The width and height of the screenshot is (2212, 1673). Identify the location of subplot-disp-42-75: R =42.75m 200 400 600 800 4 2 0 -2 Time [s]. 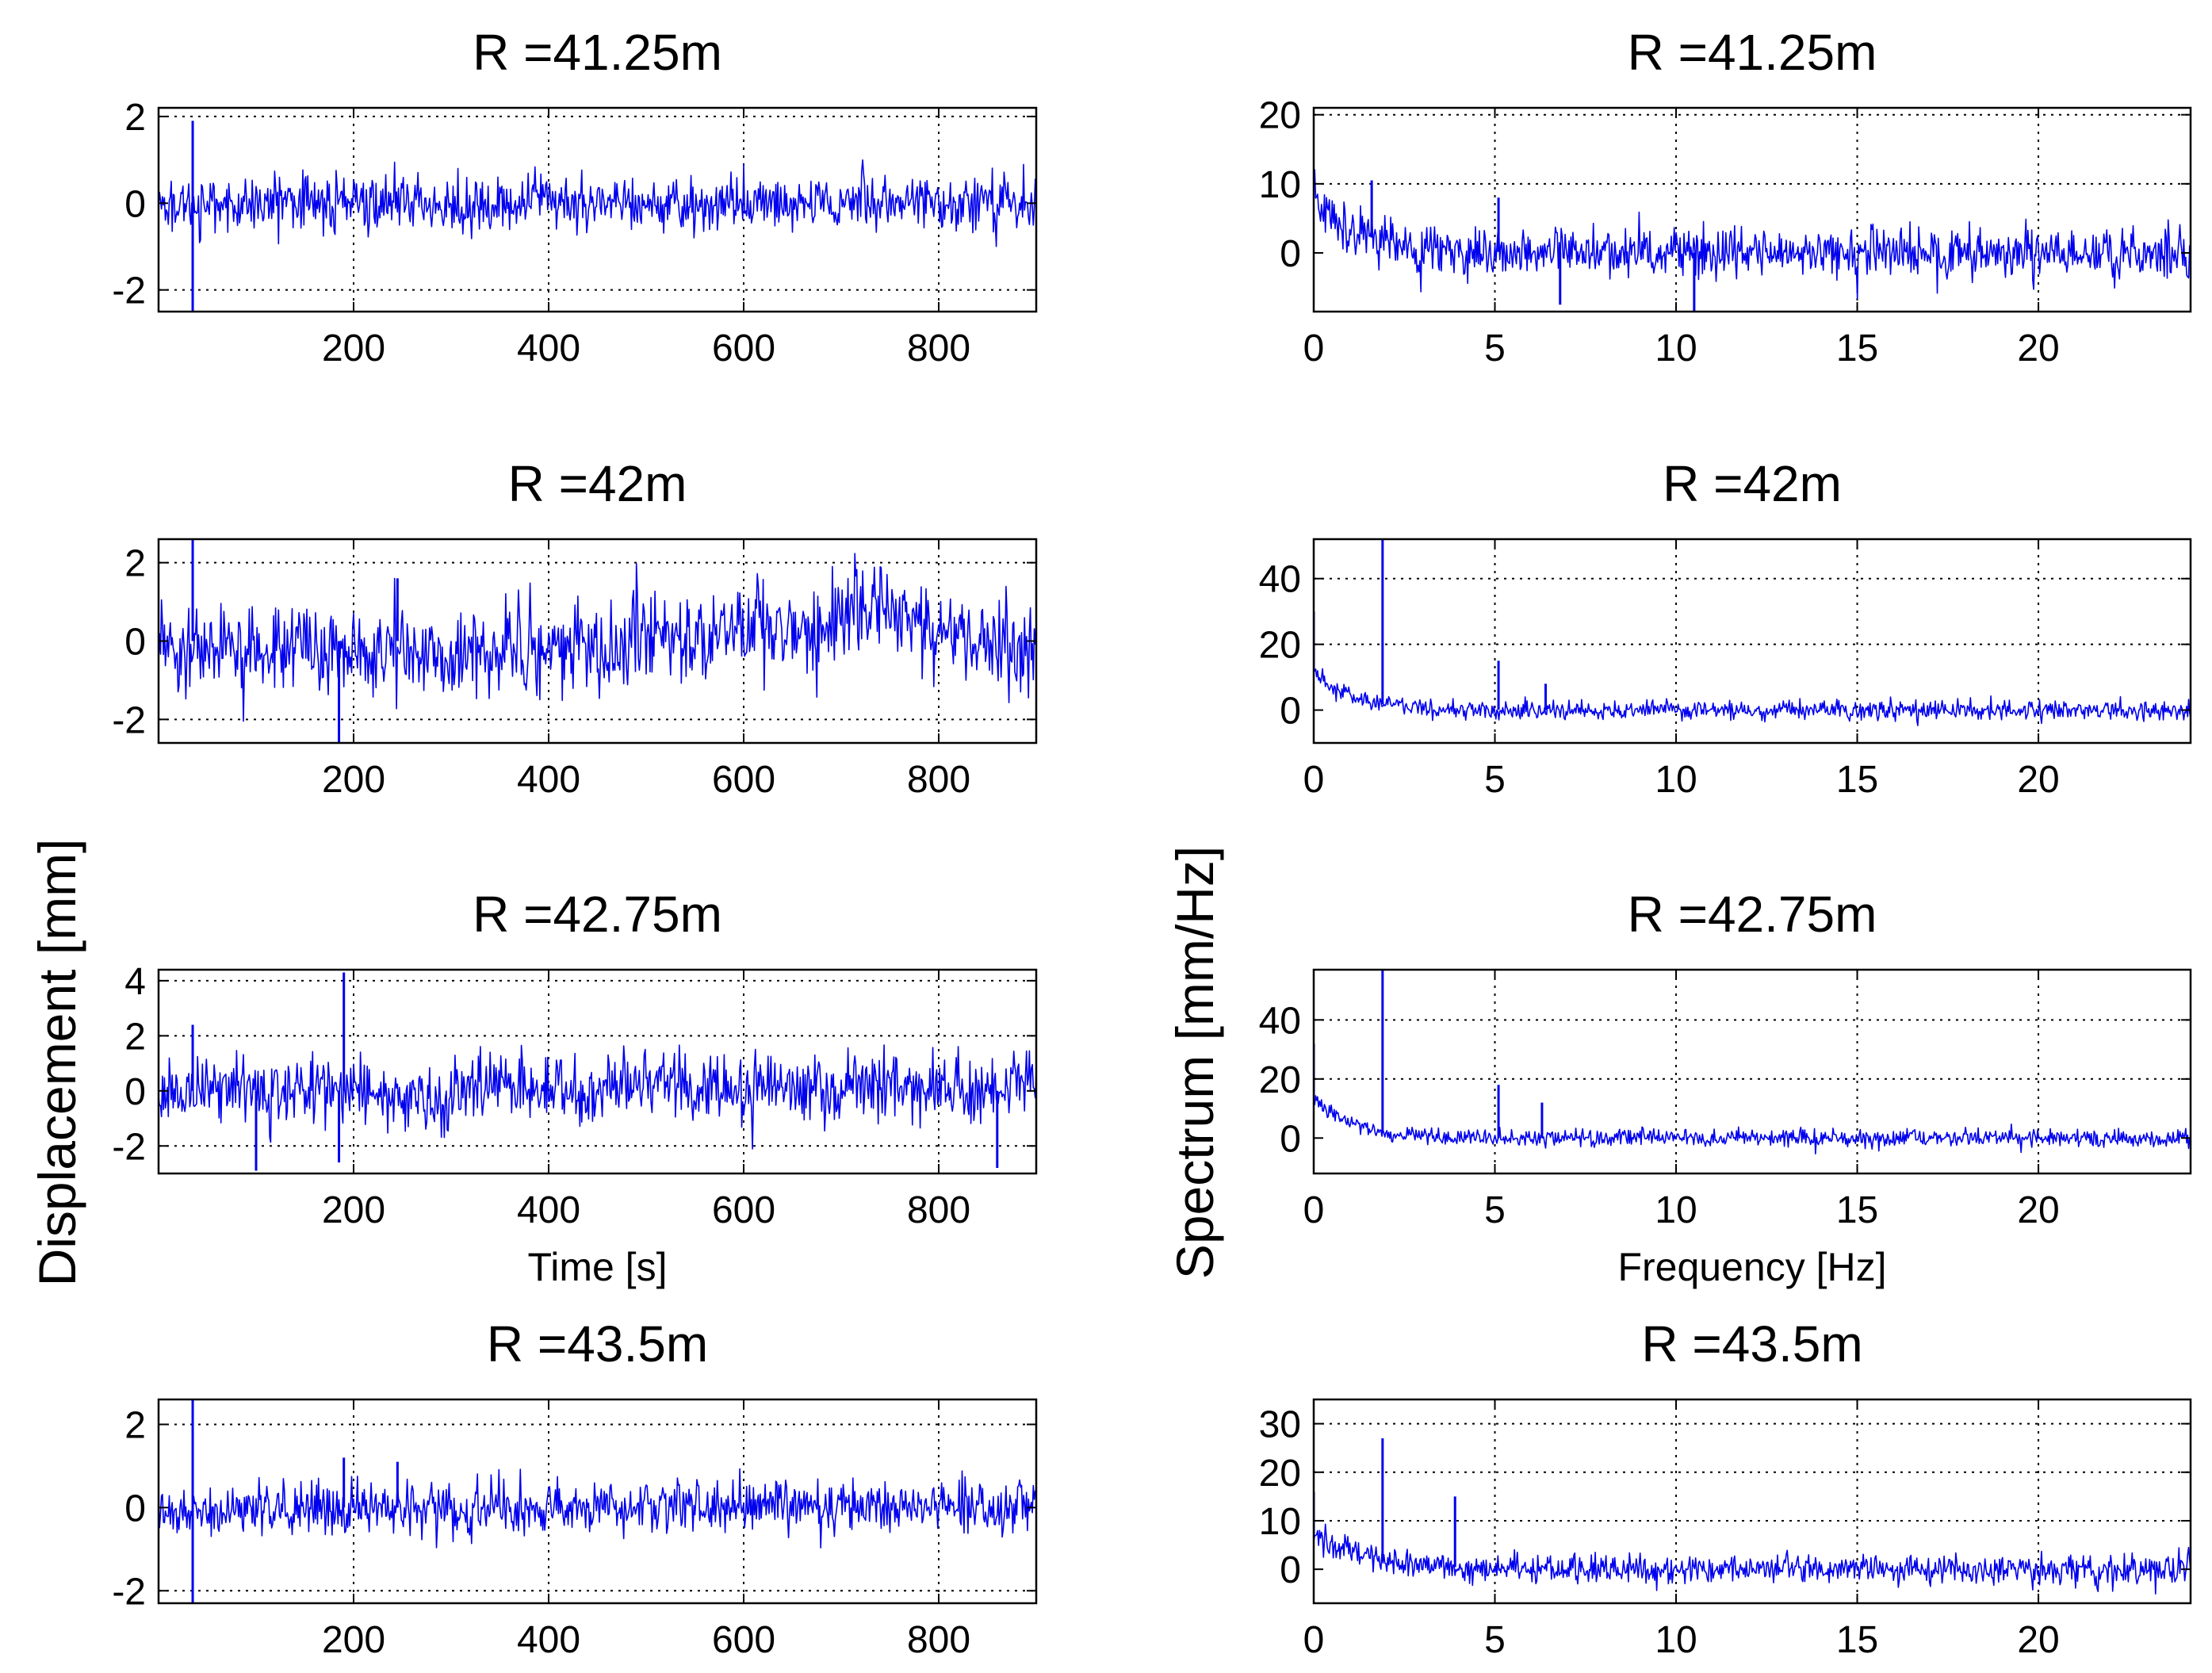
(575, 1087).